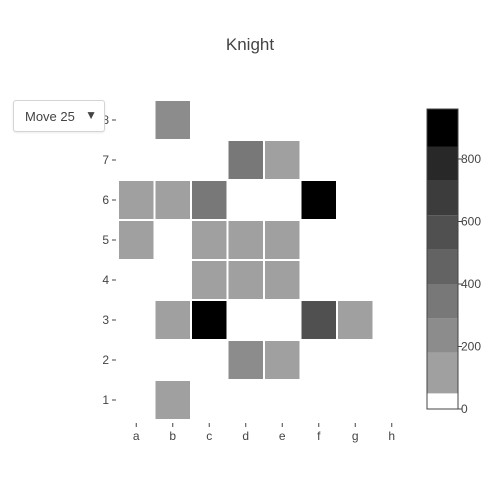 The width and height of the screenshot is (500, 500). I want to click on x-tick-label-g: g, so click(355, 436).